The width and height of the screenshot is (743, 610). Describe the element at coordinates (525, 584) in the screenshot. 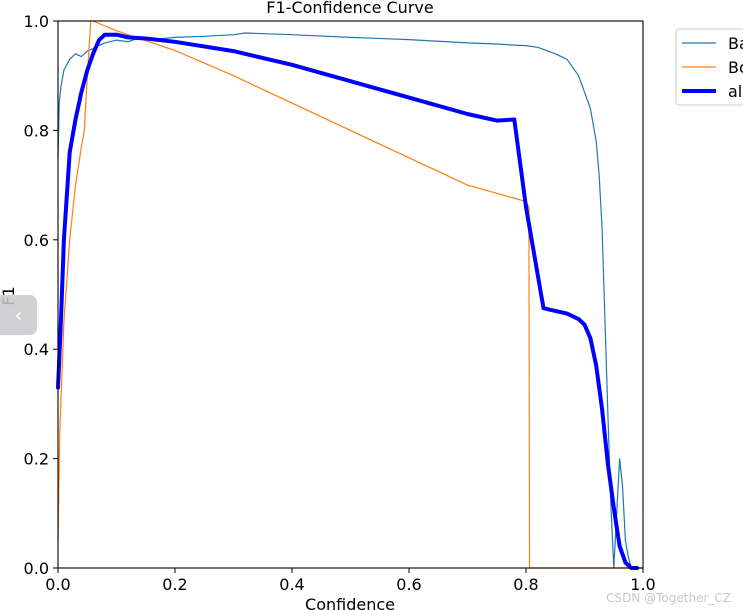

I see `x-tick-label: 0.8` at that location.